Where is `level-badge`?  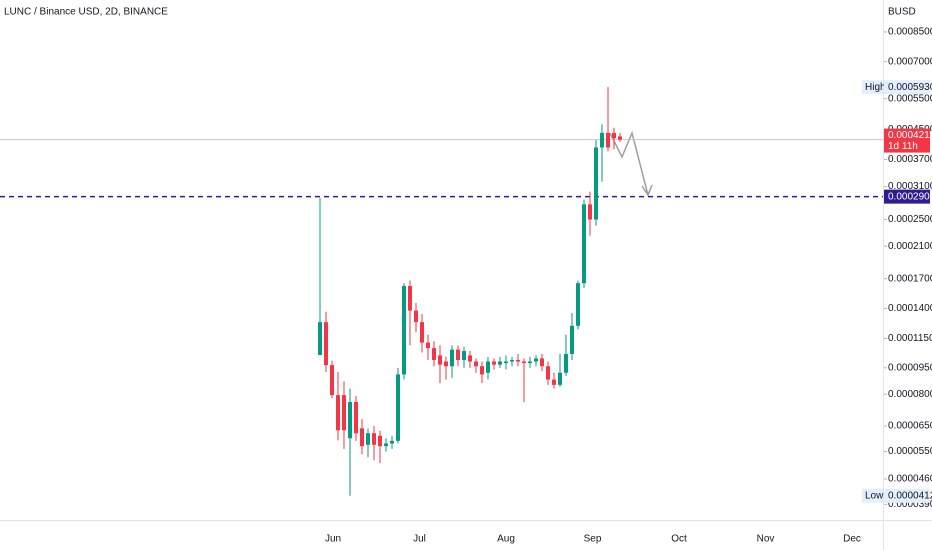 level-badge is located at coordinates (907, 196).